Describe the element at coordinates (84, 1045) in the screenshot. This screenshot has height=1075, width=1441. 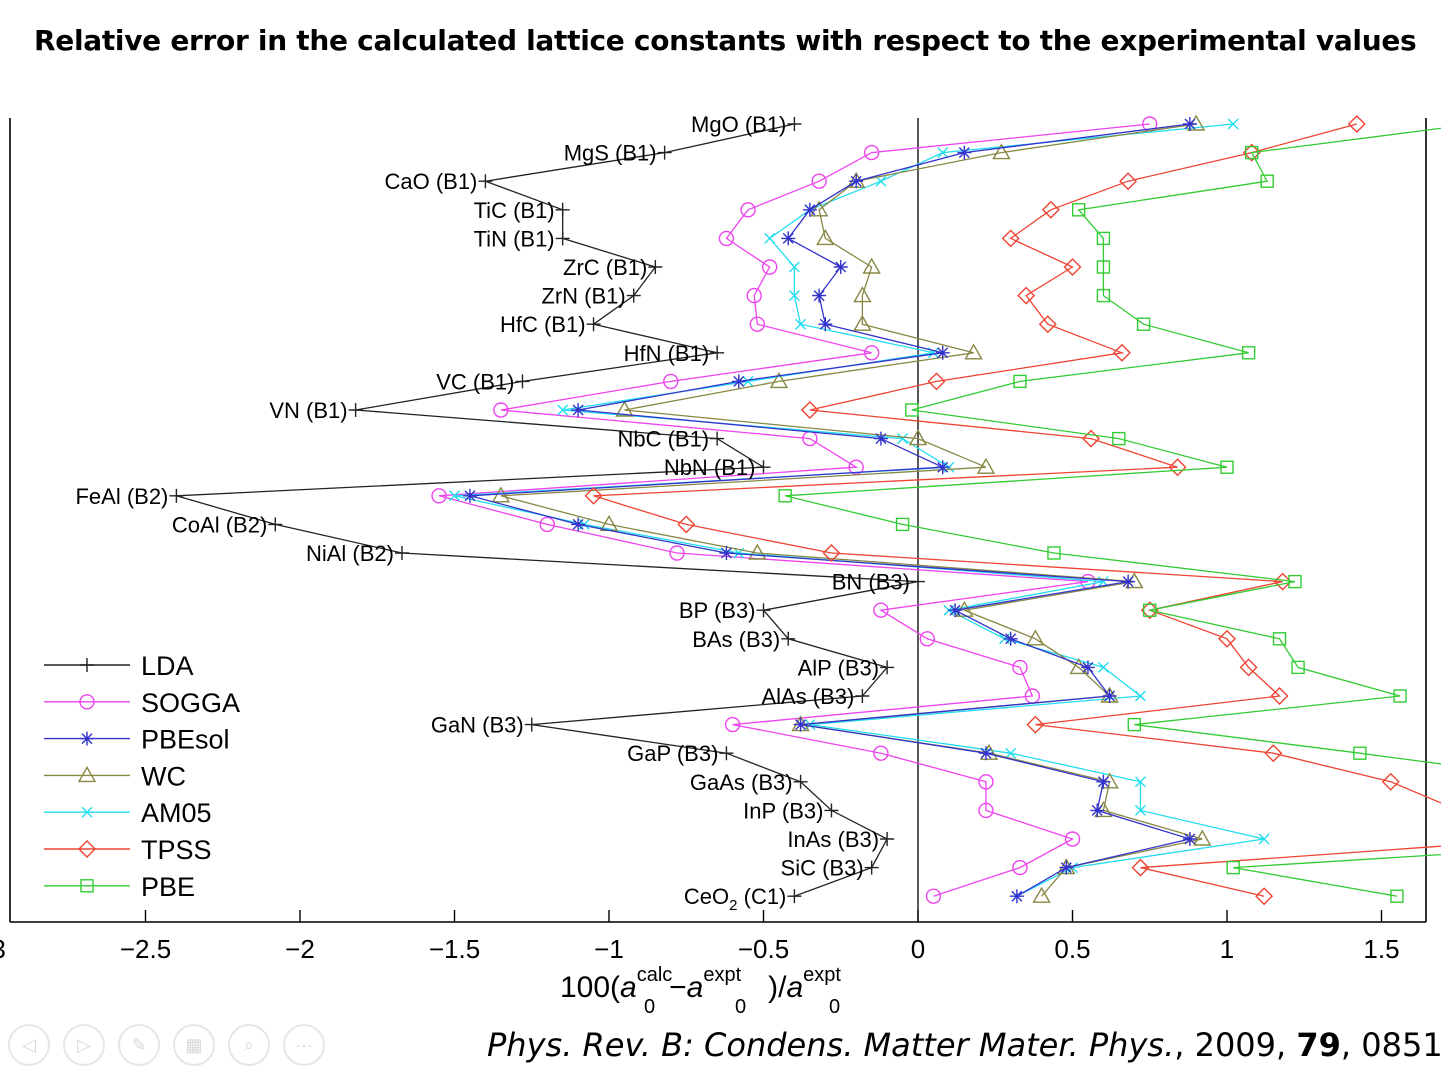
I see `next-icon: ▷` at that location.